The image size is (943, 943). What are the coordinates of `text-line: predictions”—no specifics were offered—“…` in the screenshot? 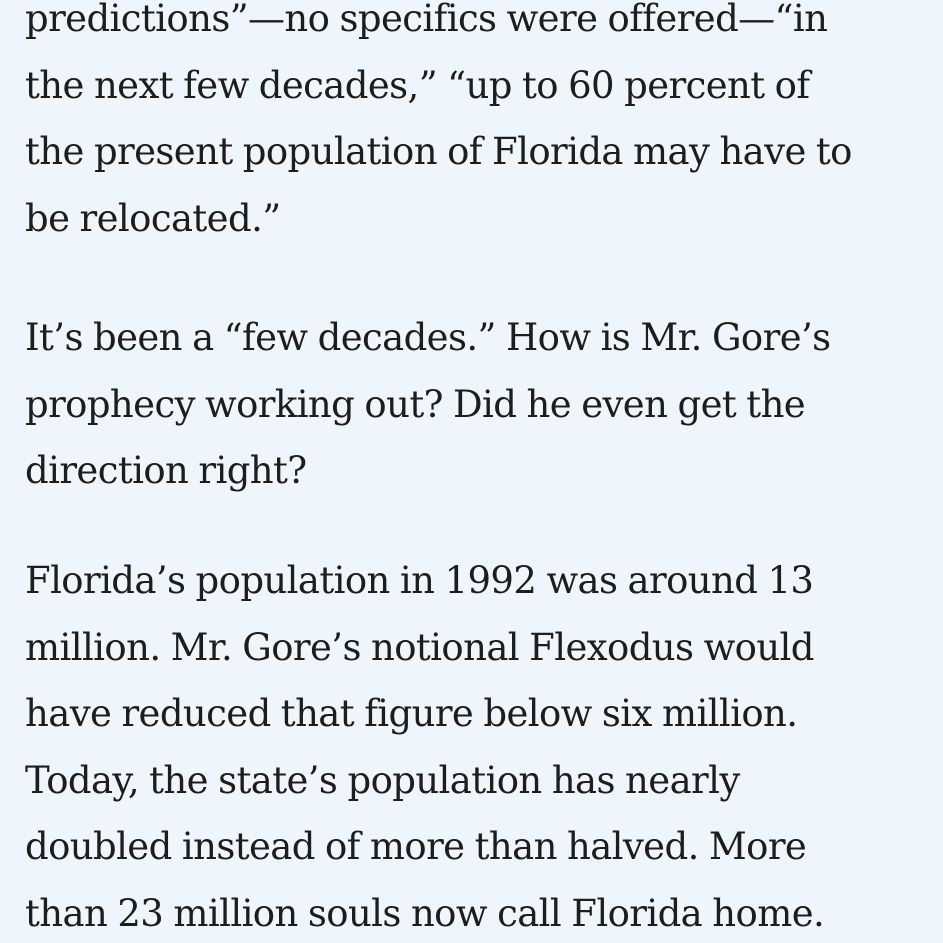 It's located at (426, 20).